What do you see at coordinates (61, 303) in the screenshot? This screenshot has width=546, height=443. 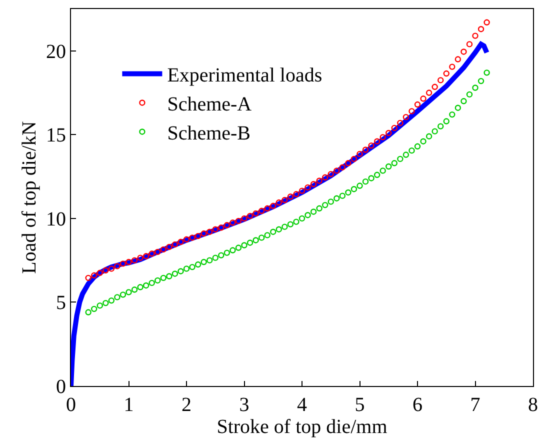 I see `y-tick-label: 5` at bounding box center [61, 303].